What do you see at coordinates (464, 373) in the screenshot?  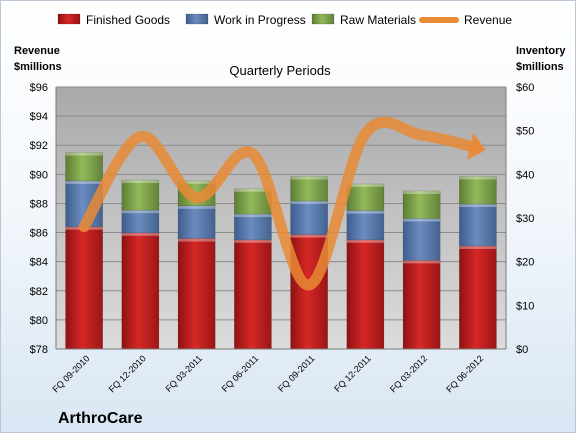 I see `category-label: FQ 06-2012` at bounding box center [464, 373].